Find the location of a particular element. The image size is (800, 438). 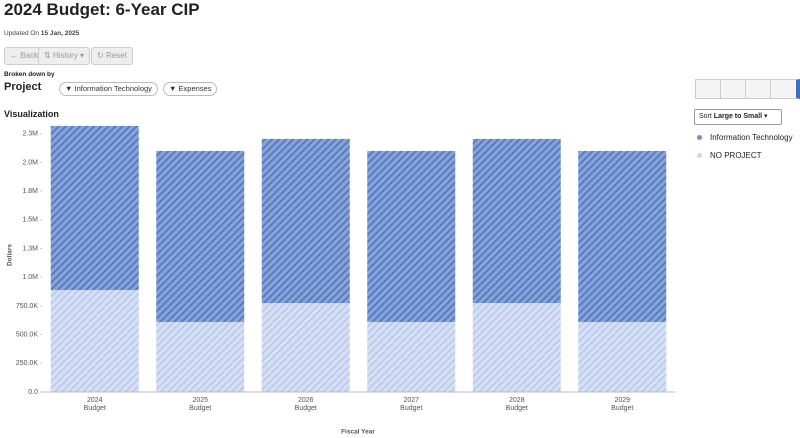

y-tick-label: 0.0 is located at coordinates (33, 392).